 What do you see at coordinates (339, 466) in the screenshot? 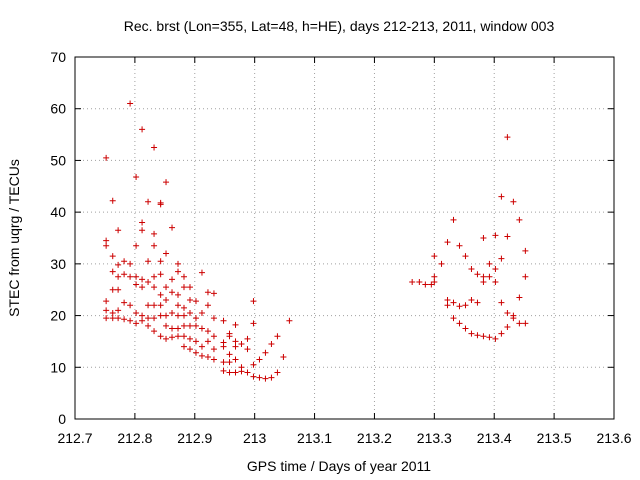
I see `x-axis-label: GPS time / Days of year 2011` at bounding box center [339, 466].